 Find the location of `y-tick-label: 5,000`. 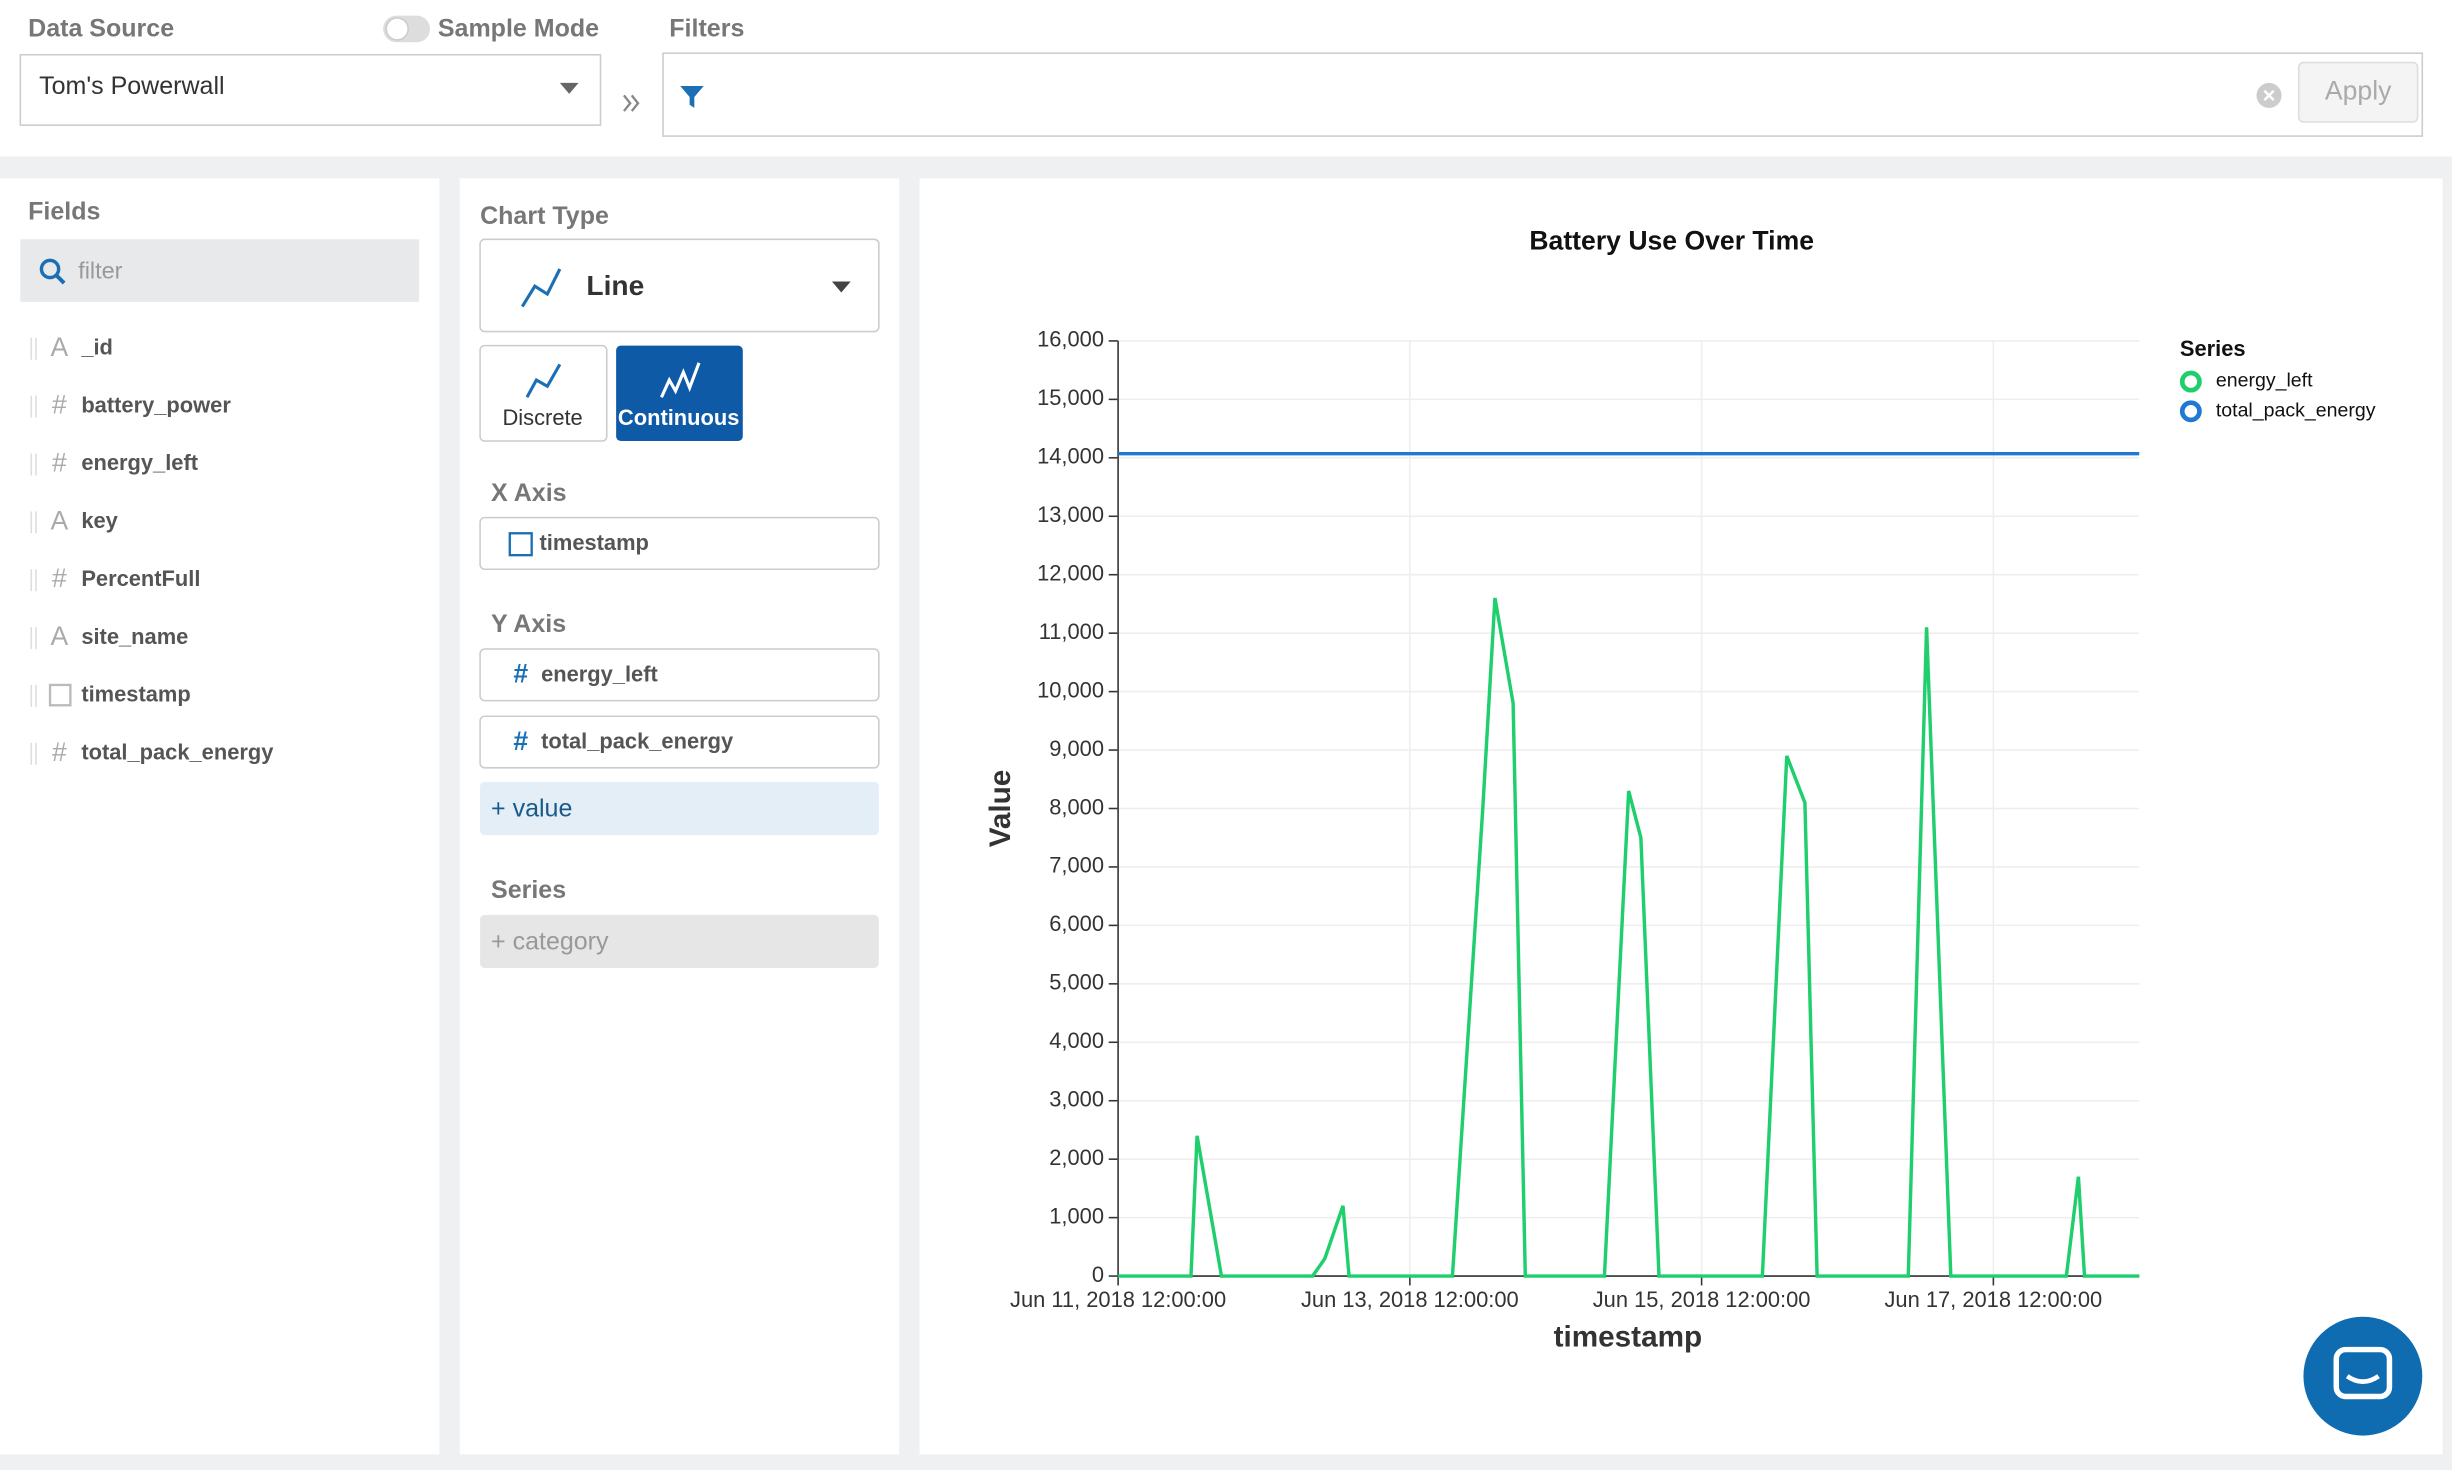

y-tick-label: 5,000 is located at coordinates (1076, 982).